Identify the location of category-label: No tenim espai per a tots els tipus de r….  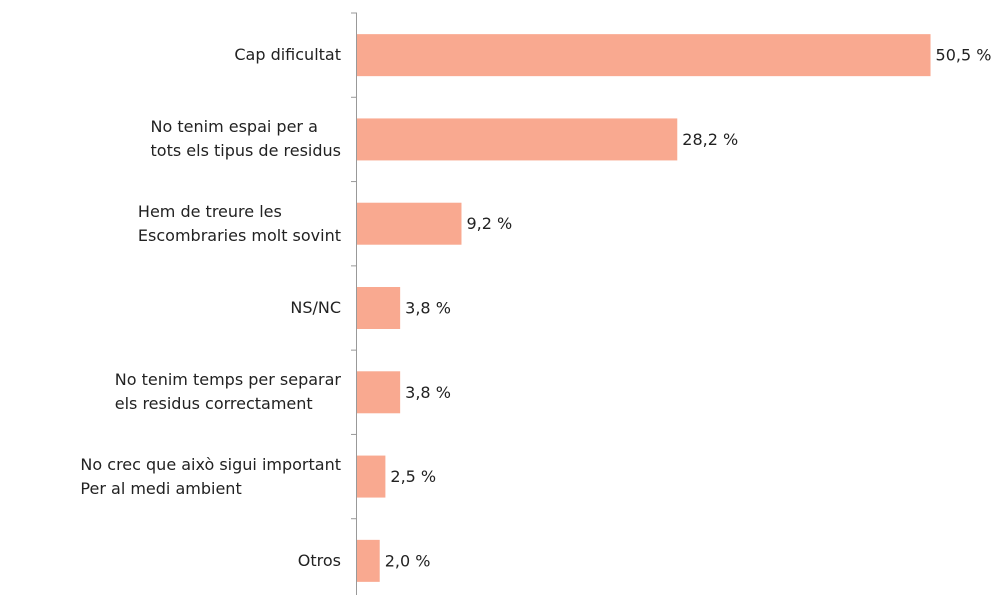
(245, 139).